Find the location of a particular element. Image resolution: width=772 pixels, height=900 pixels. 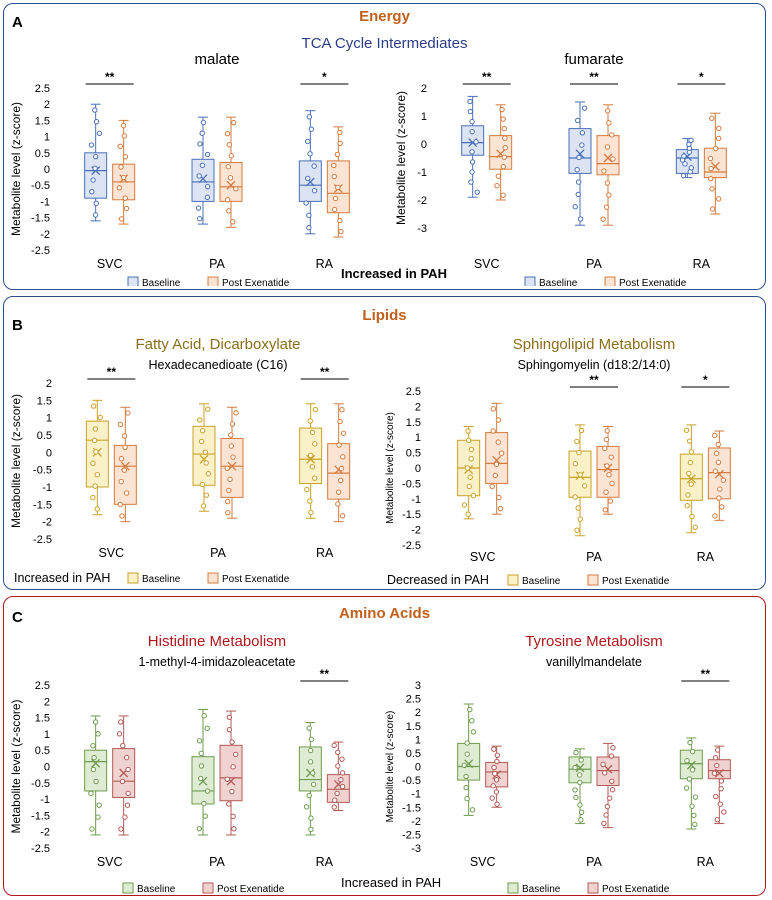

y-tick-label: 0 is located at coordinates (47, 768).